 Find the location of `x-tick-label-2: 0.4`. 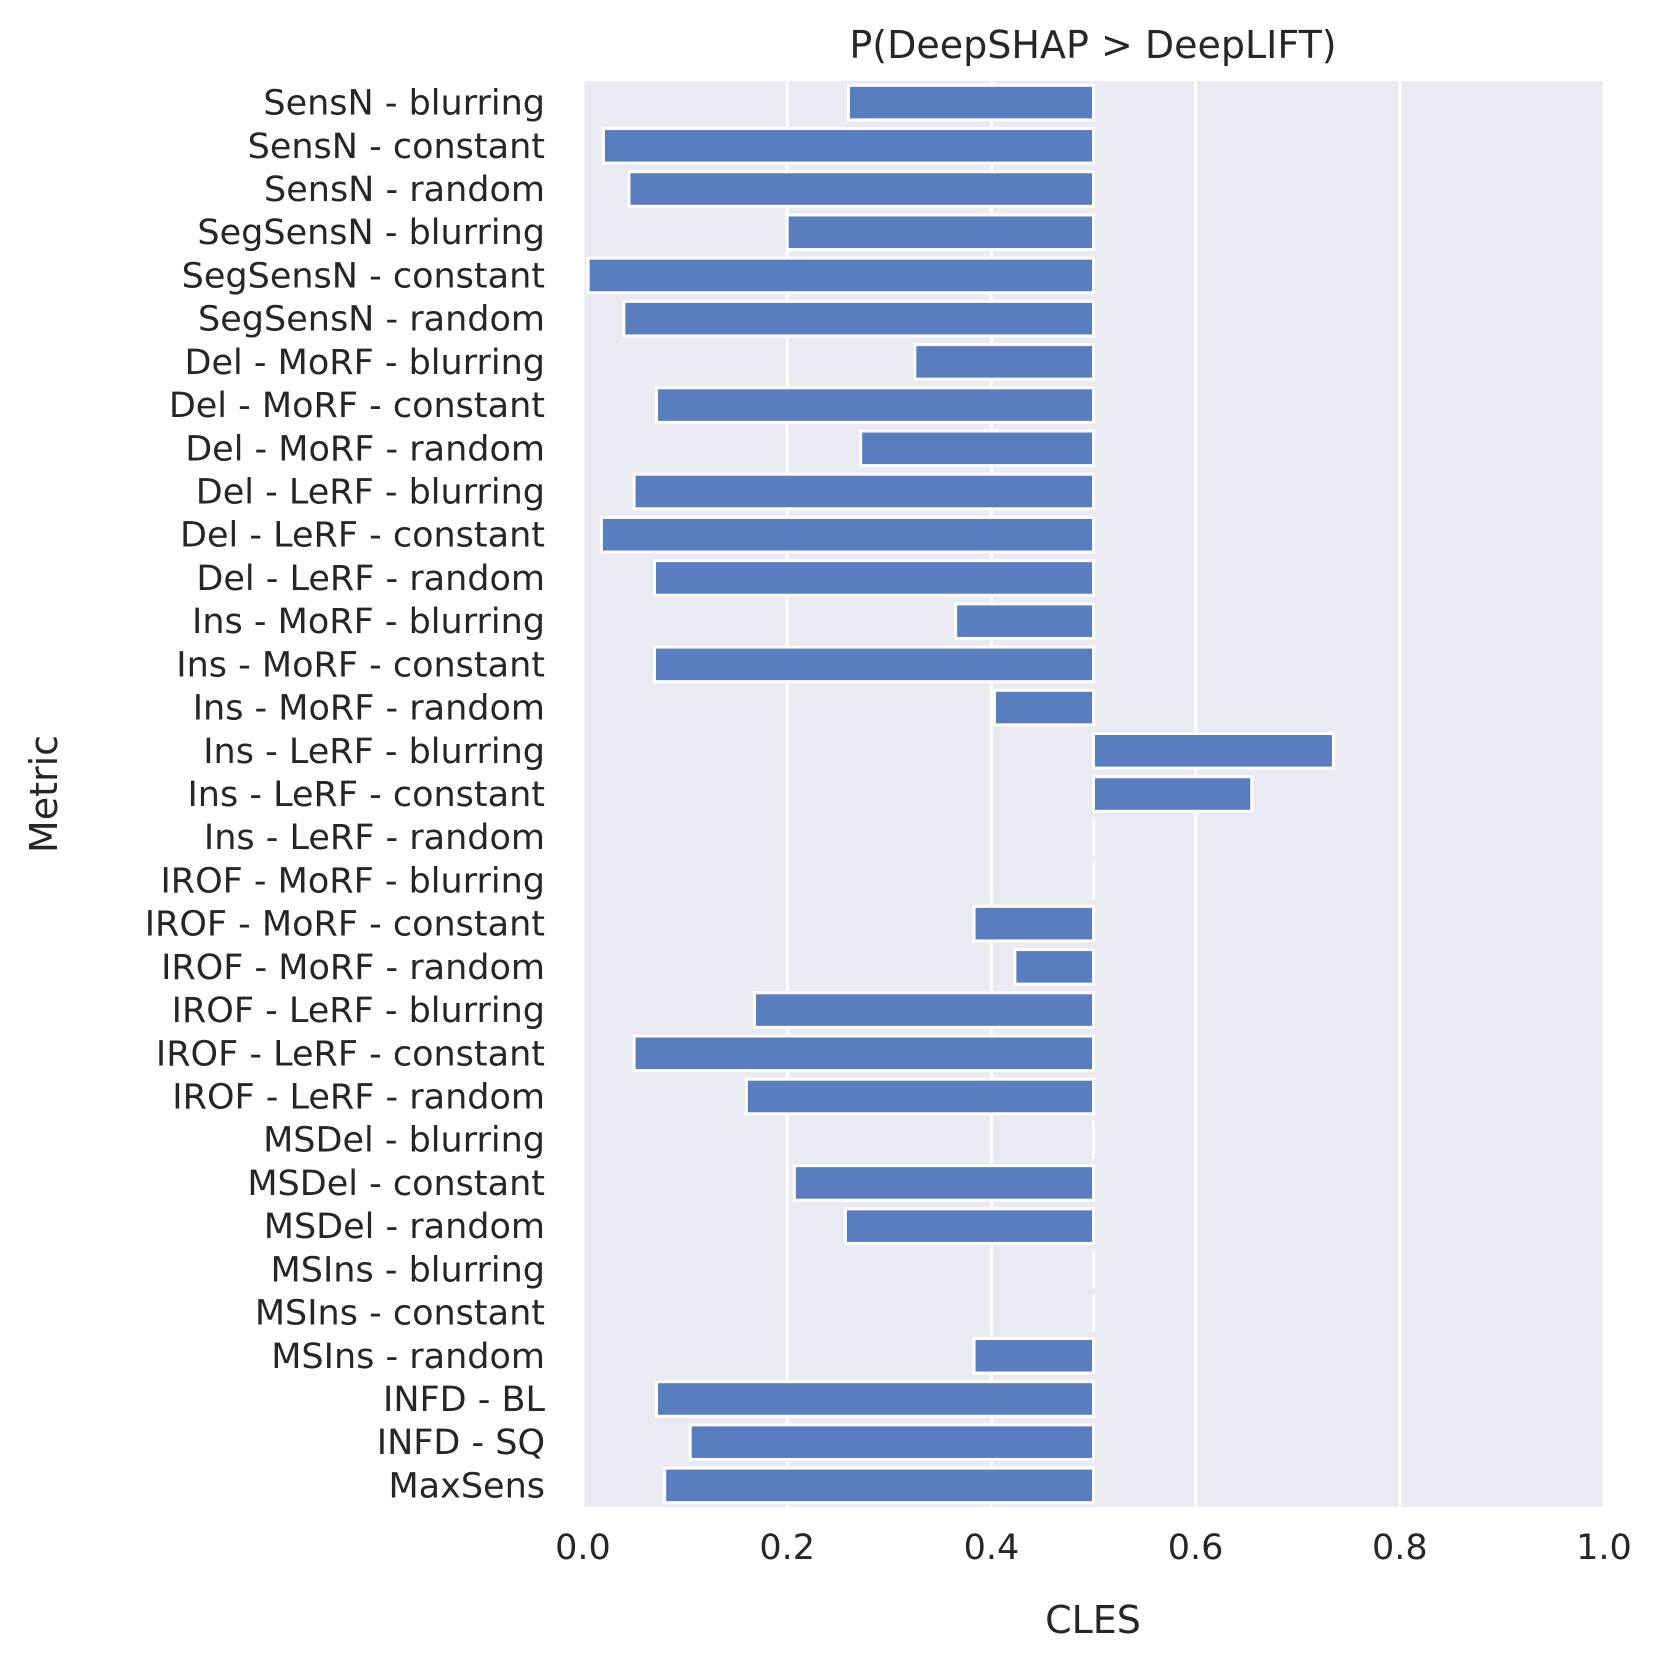

x-tick-label-2: 0.4 is located at coordinates (992, 1548).